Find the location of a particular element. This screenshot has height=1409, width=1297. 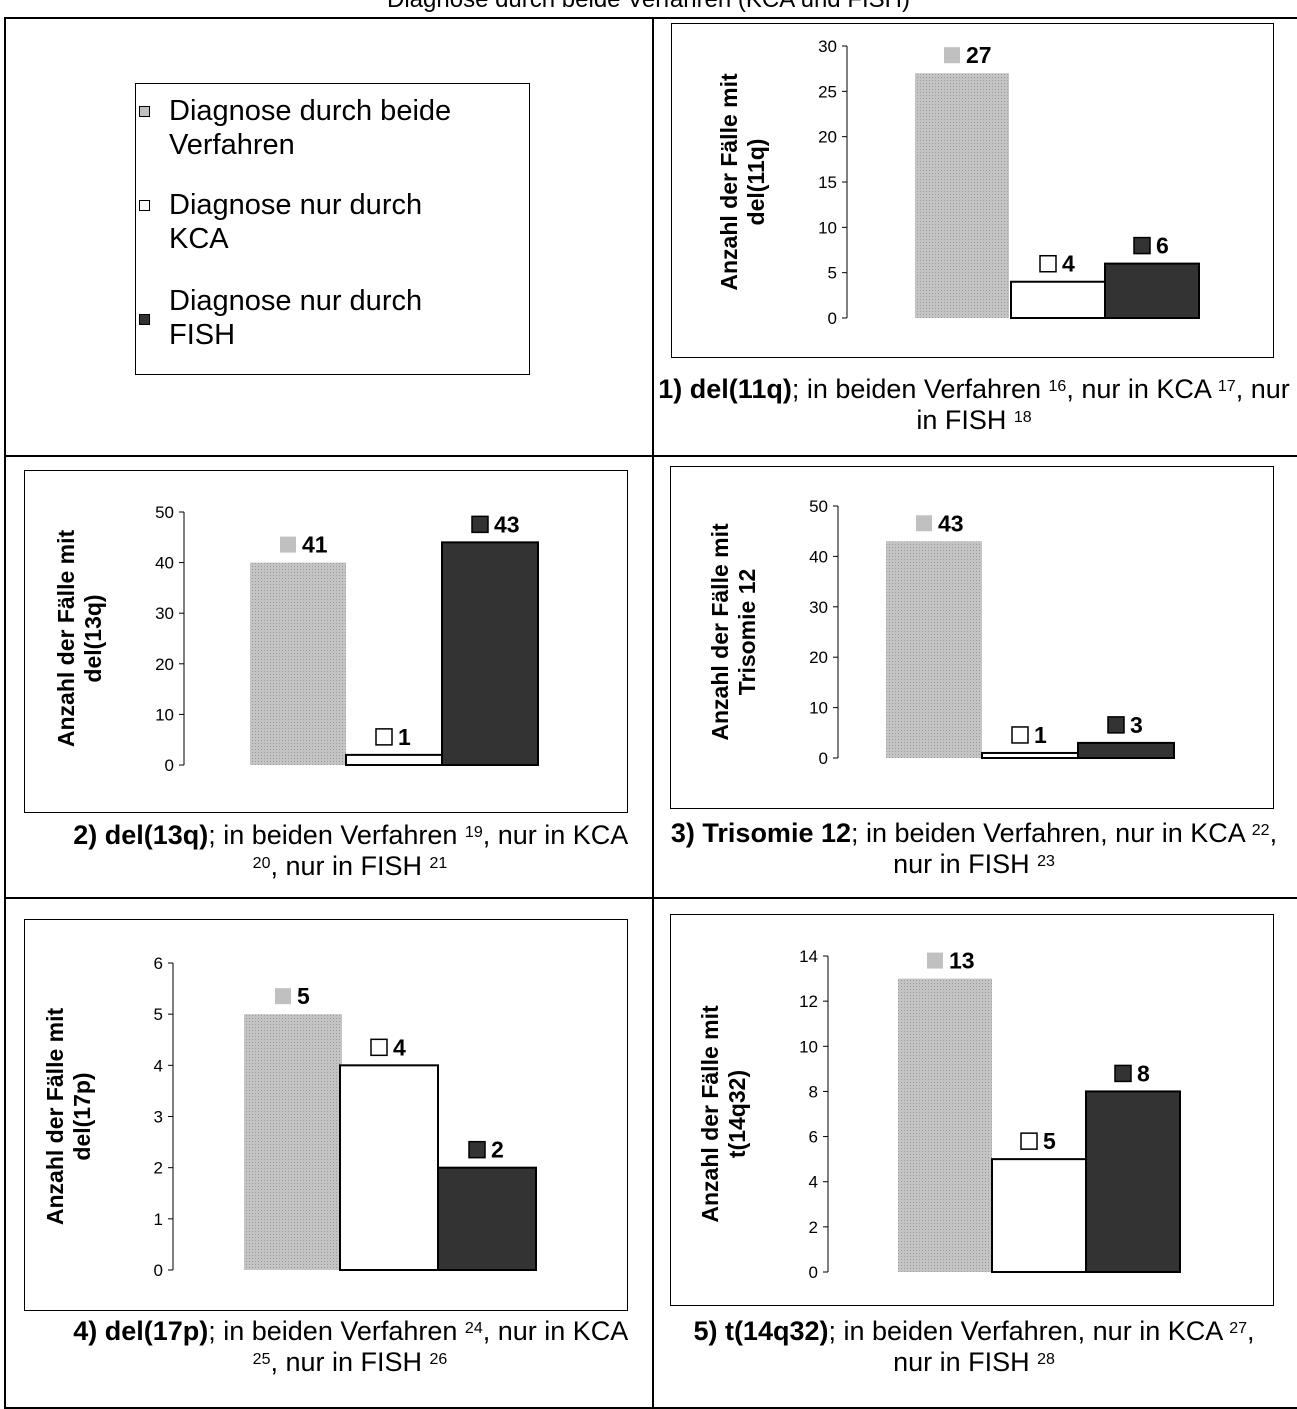

y-axis-label: Anzahl der Fälle mitTrisomie 12 is located at coordinates (733, 632).